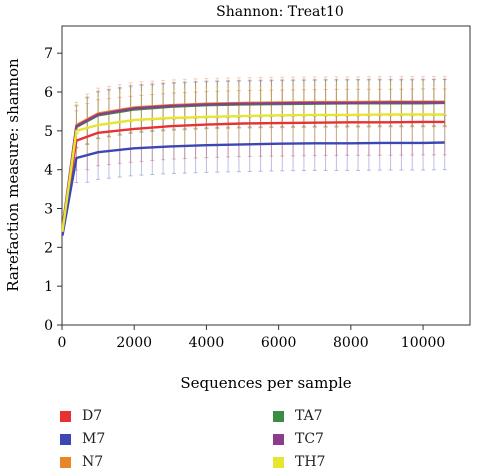 The image size is (500, 472). I want to click on y-axis-label: Rarefaction measure: shannon, so click(13, 175).